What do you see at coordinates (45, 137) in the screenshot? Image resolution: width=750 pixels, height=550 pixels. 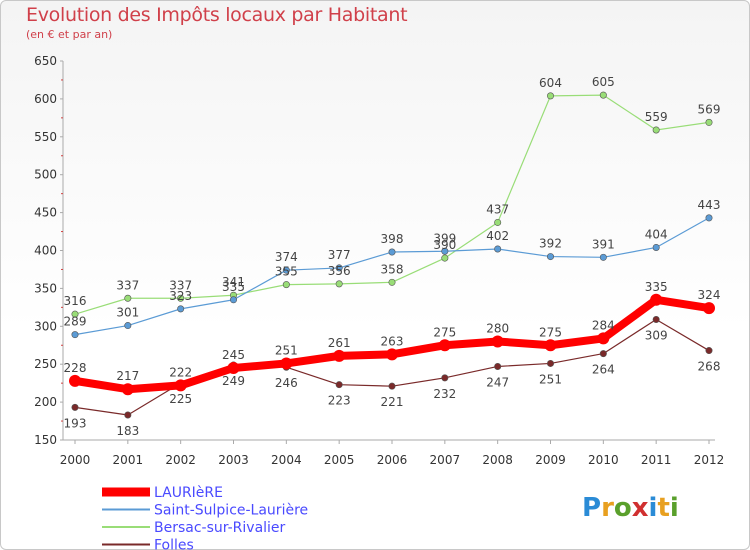 I see `y-tick-label: 550` at bounding box center [45, 137].